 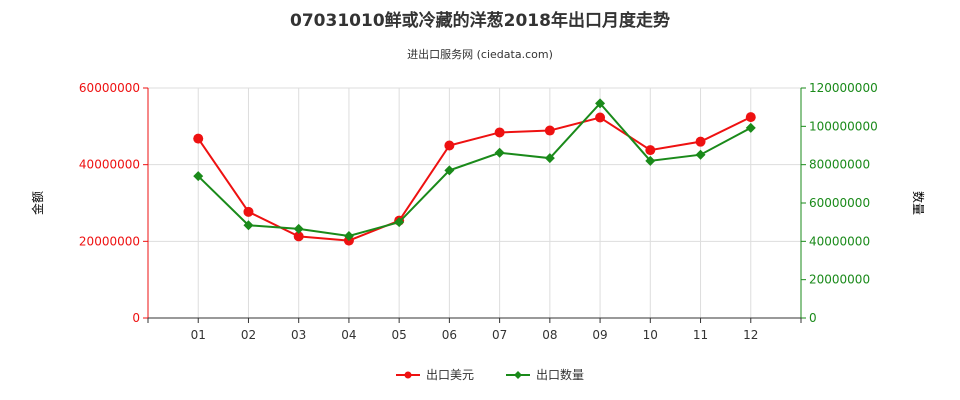 I want to click on x-tick-label: 05, so click(x=399, y=335).